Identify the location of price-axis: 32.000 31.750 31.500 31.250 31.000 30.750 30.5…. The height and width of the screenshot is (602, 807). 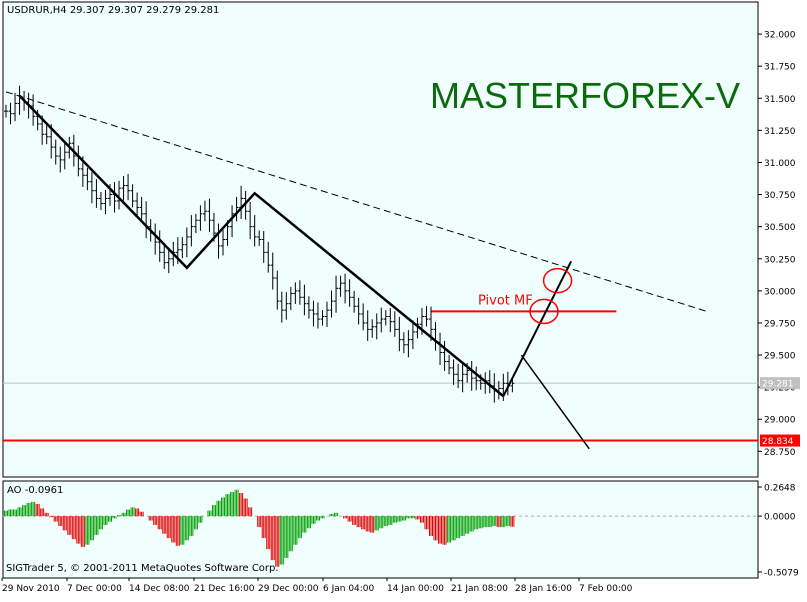
(777, 244).